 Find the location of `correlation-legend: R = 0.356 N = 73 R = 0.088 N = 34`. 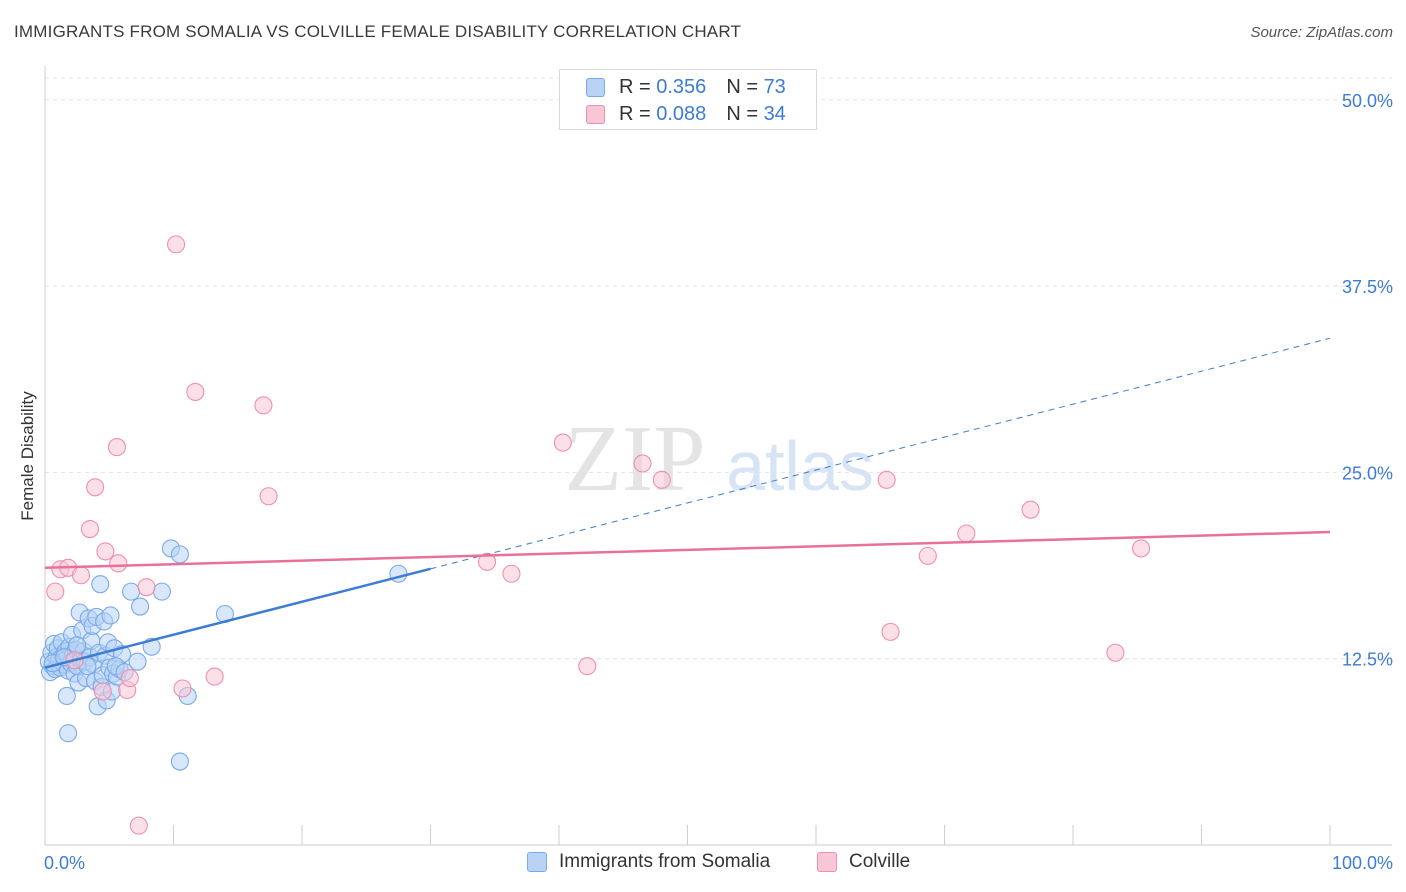

correlation-legend: R = 0.356 N = 73 R = 0.088 N = 34 is located at coordinates (688, 99).